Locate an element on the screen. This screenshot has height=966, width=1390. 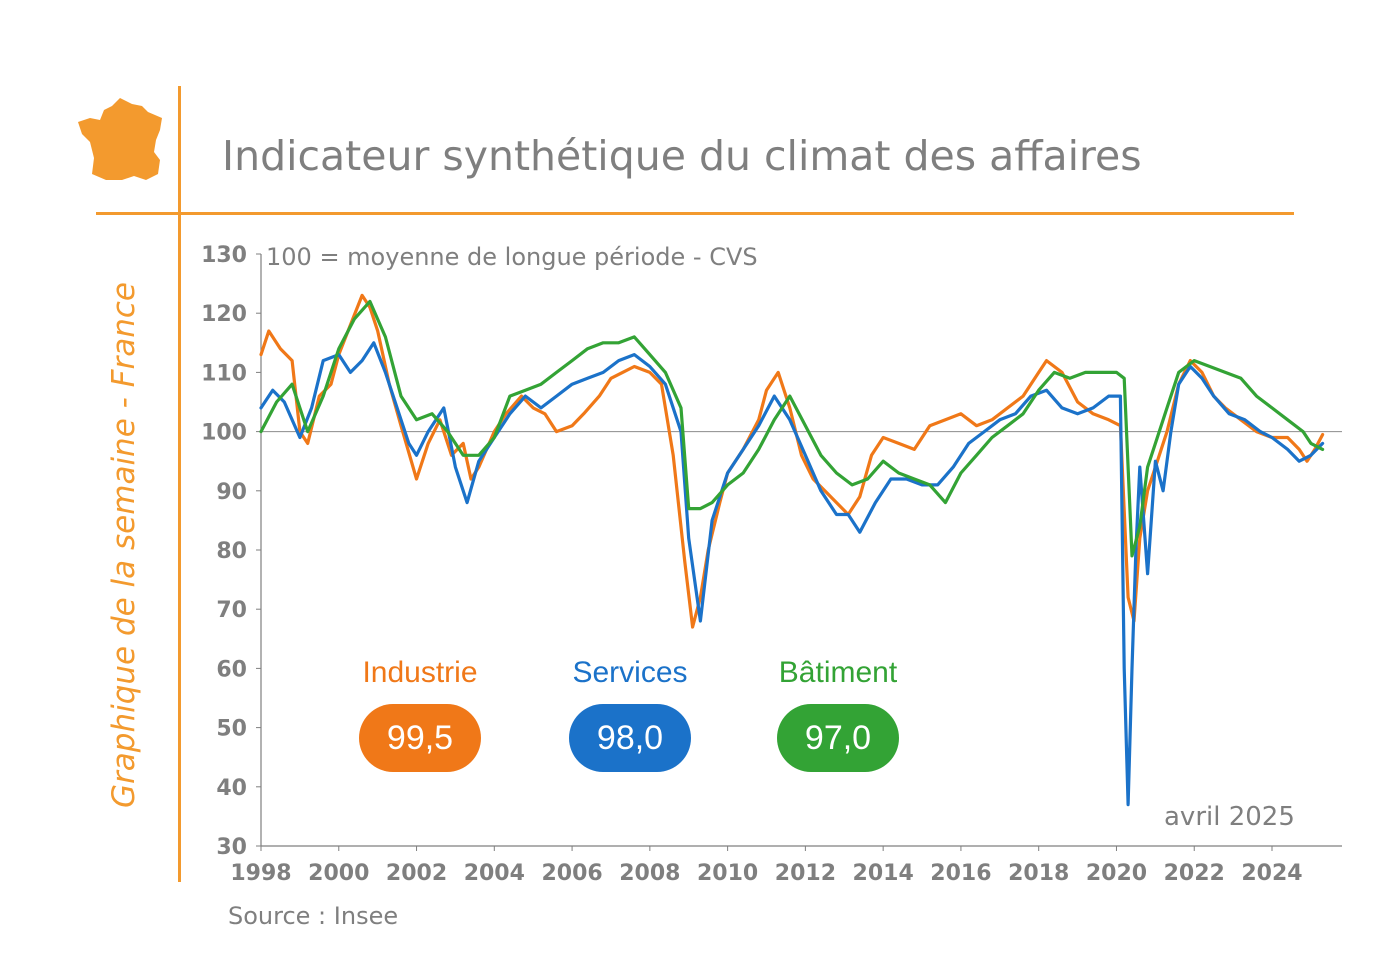
vertical-divider is located at coordinates (179, 484).